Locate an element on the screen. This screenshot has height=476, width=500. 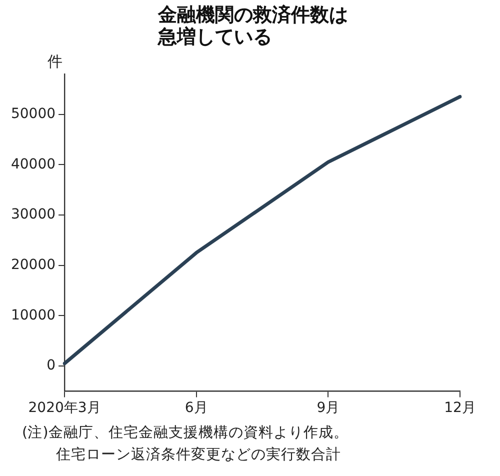
y-tick-label: 10000 is located at coordinates (33, 315).